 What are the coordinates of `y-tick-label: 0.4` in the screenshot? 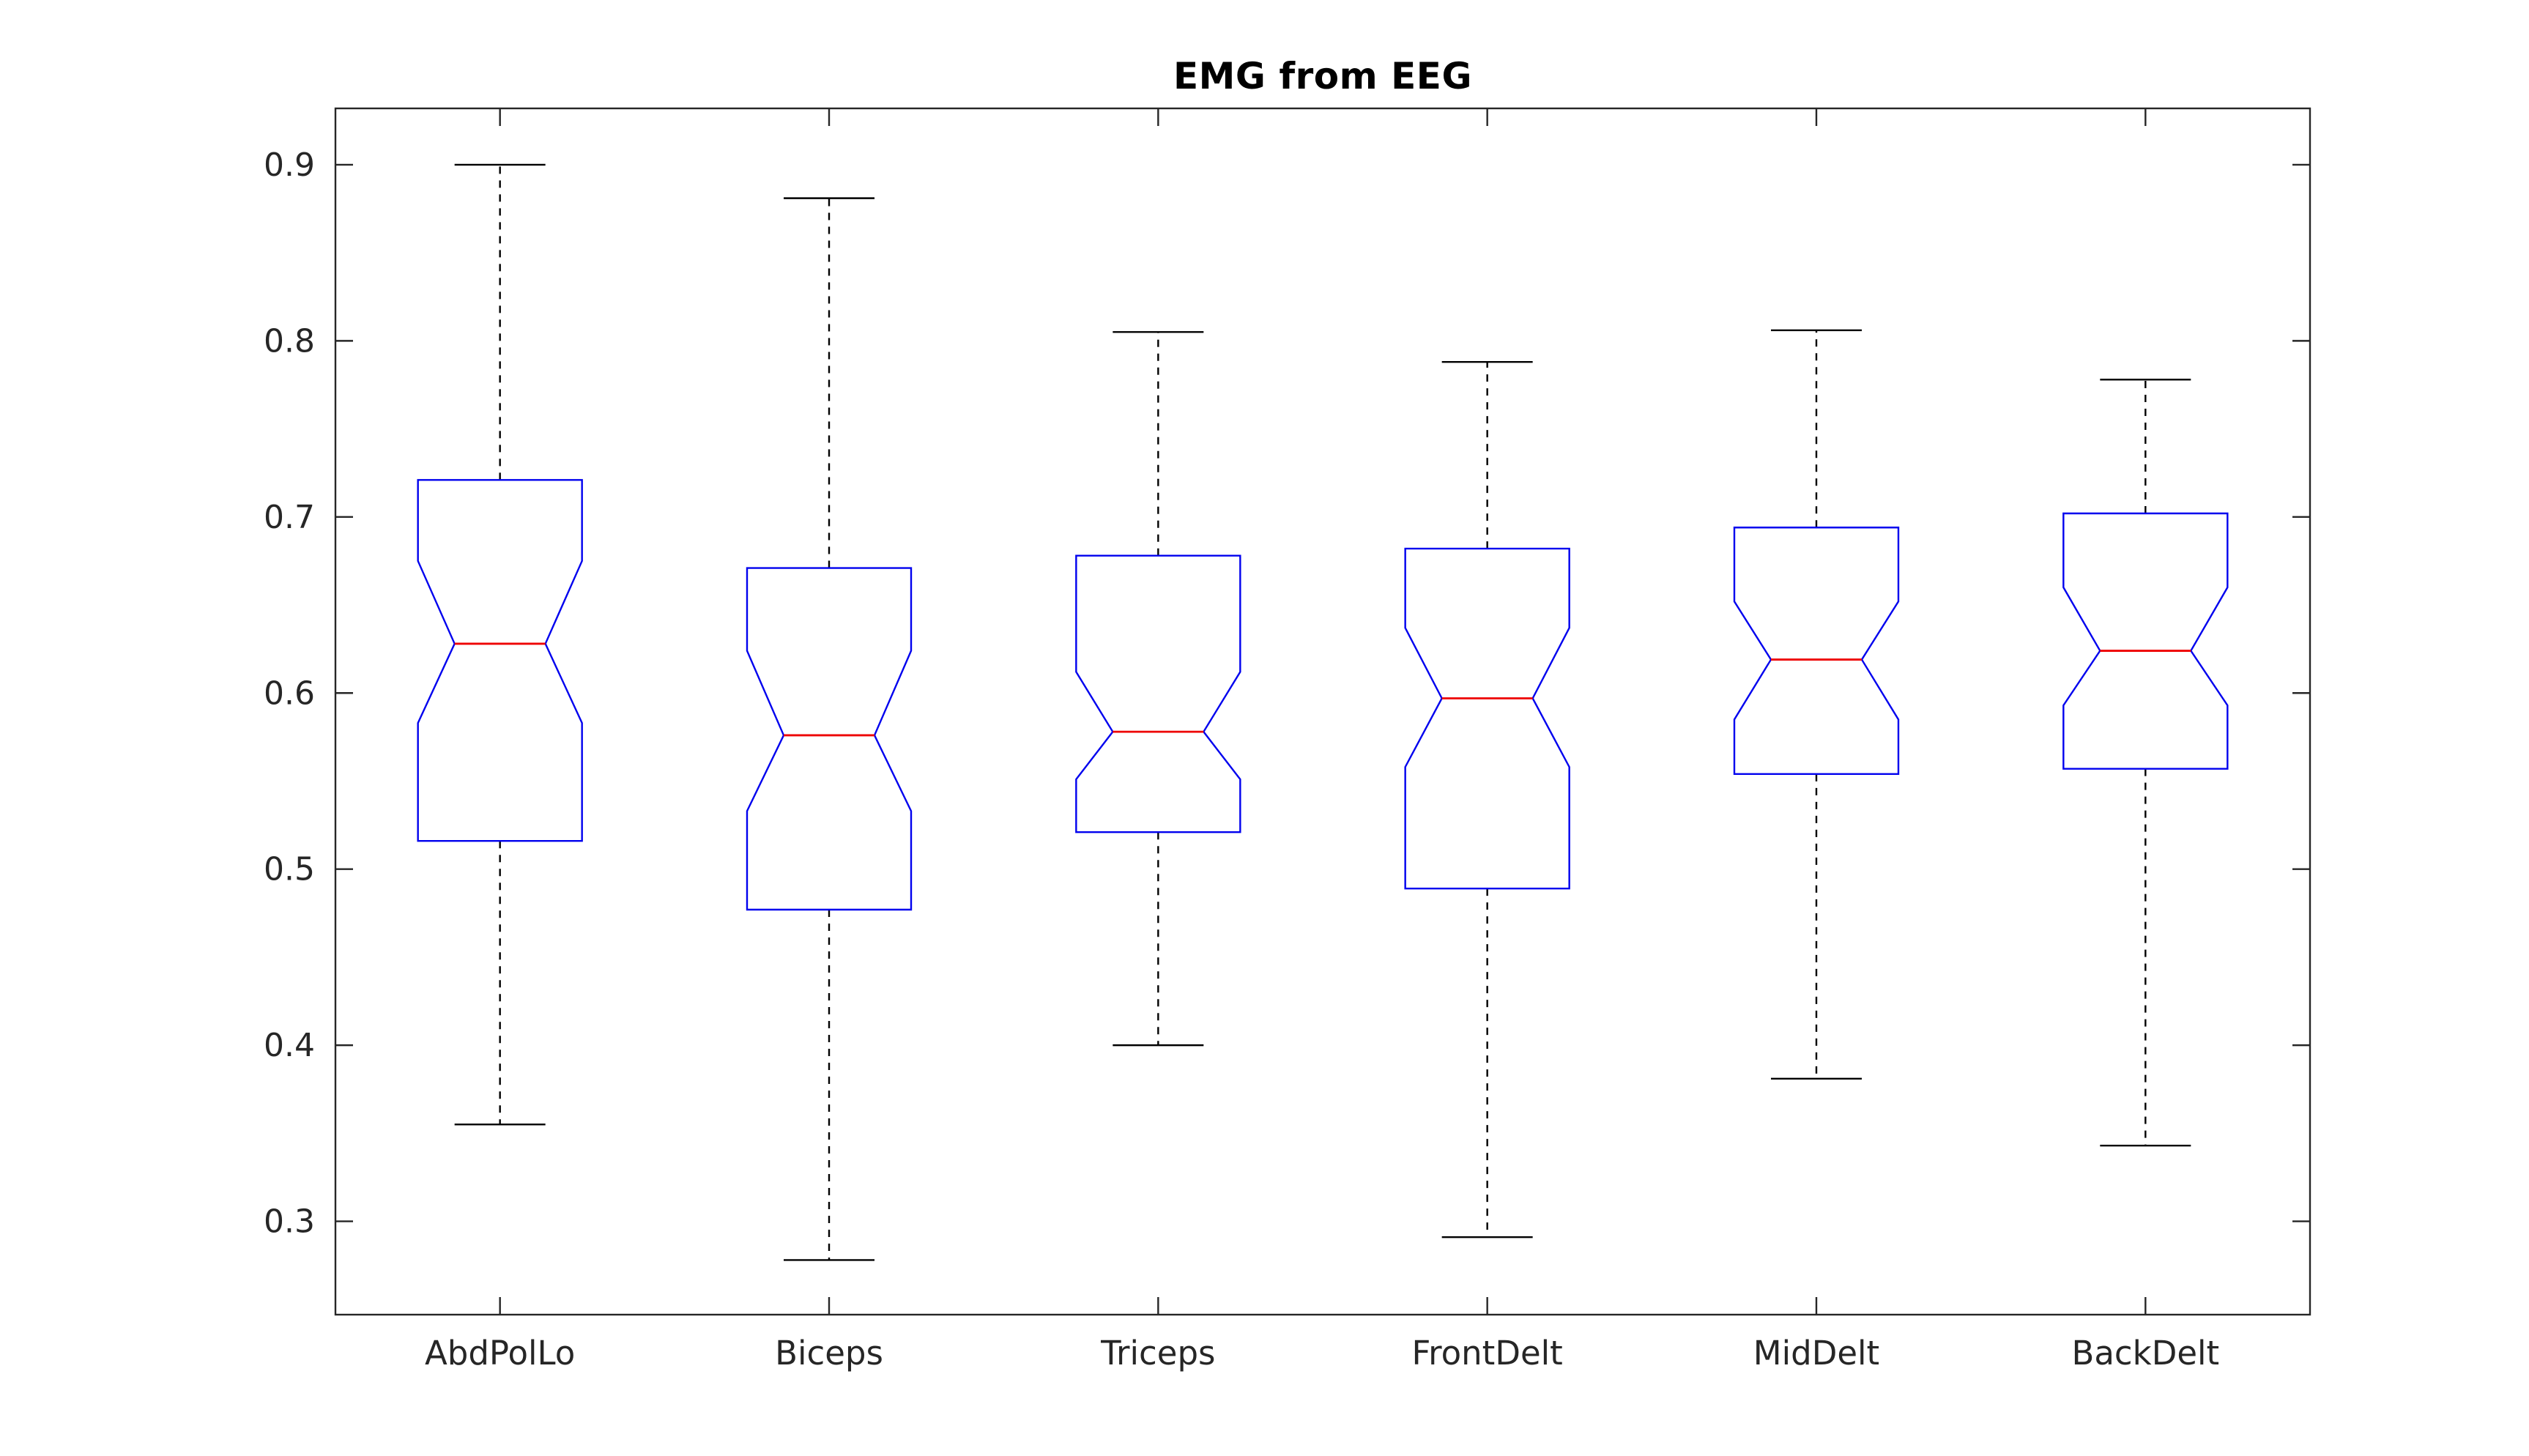 It's located at (289, 1045).